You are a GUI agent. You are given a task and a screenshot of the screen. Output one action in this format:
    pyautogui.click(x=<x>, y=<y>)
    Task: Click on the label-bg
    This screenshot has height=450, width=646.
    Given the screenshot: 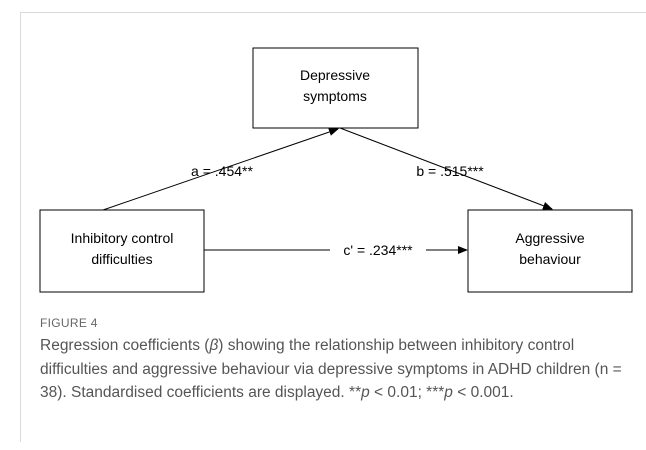 What is the action you would take?
    pyautogui.click(x=378, y=250)
    